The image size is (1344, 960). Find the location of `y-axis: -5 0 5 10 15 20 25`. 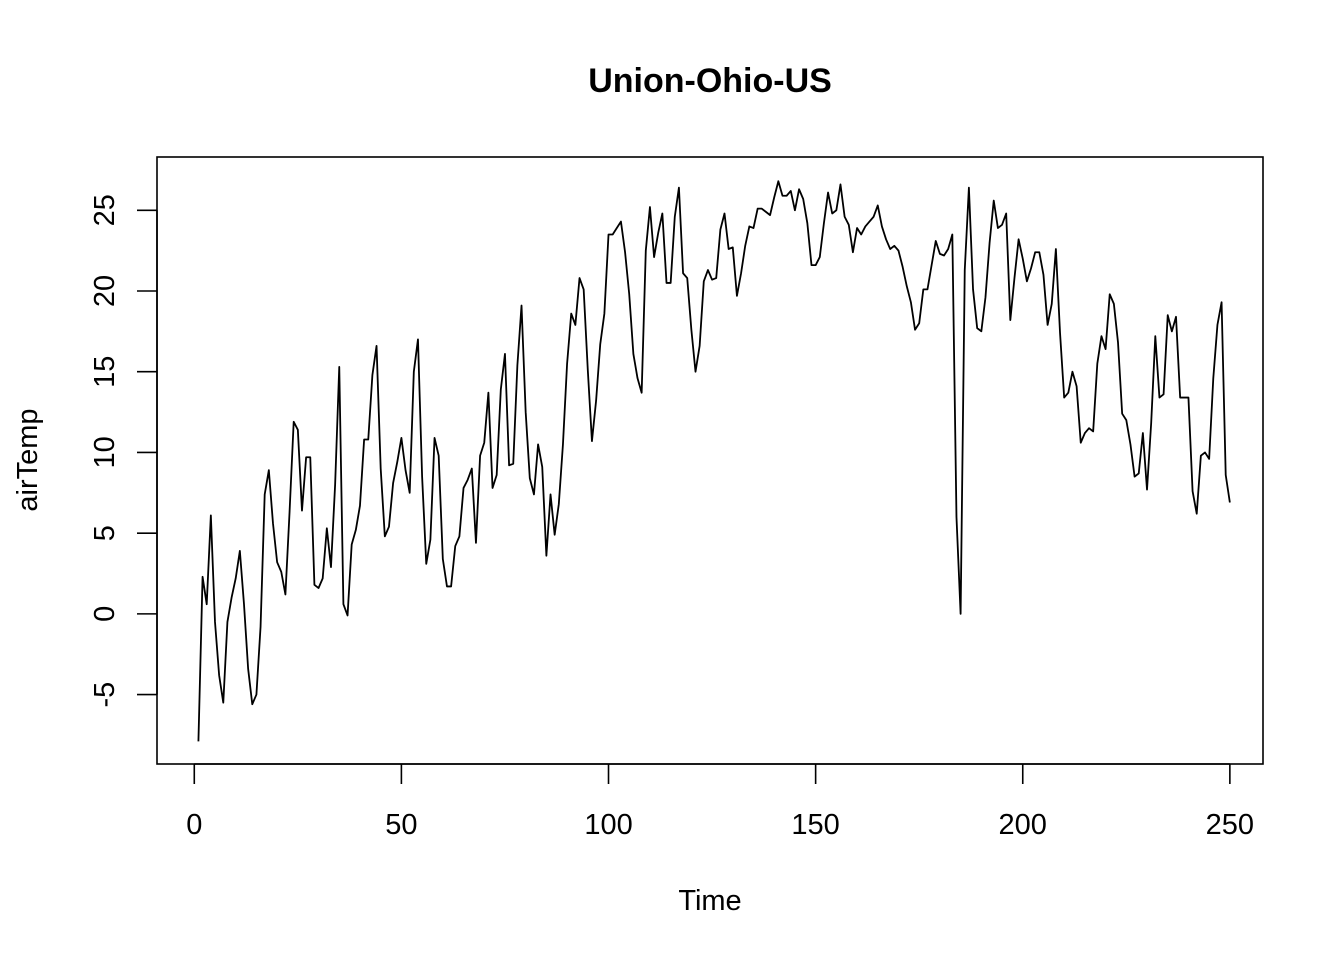

y-axis: -5 0 5 10 15 20 25 is located at coordinates (123, 451).